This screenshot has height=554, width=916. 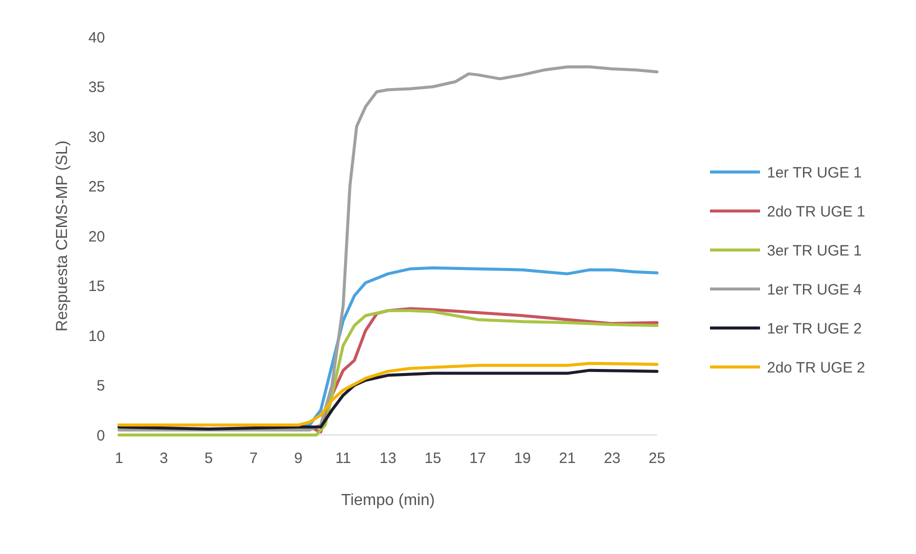 What do you see at coordinates (657, 458) in the screenshot?
I see `x-tick-label: 25` at bounding box center [657, 458].